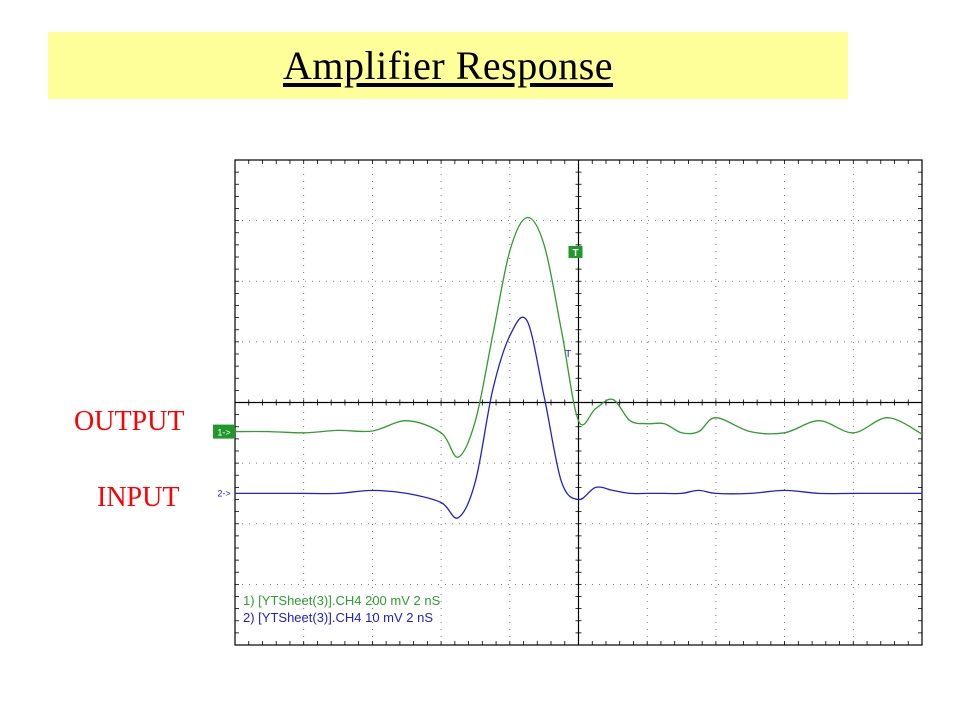  Describe the element at coordinates (568, 354) in the screenshot. I see `trigger-marker-input: T` at that location.